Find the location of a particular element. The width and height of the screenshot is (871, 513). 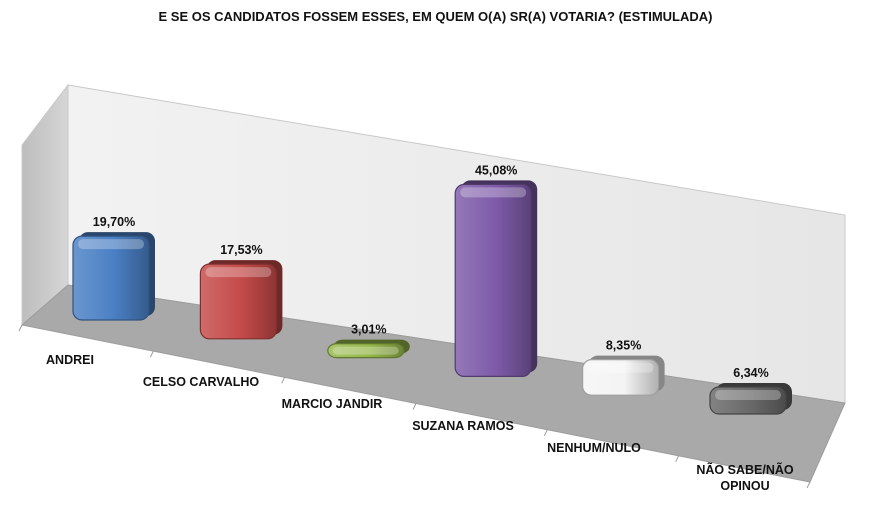

category-label: NENHUM/NULO is located at coordinates (594, 448).